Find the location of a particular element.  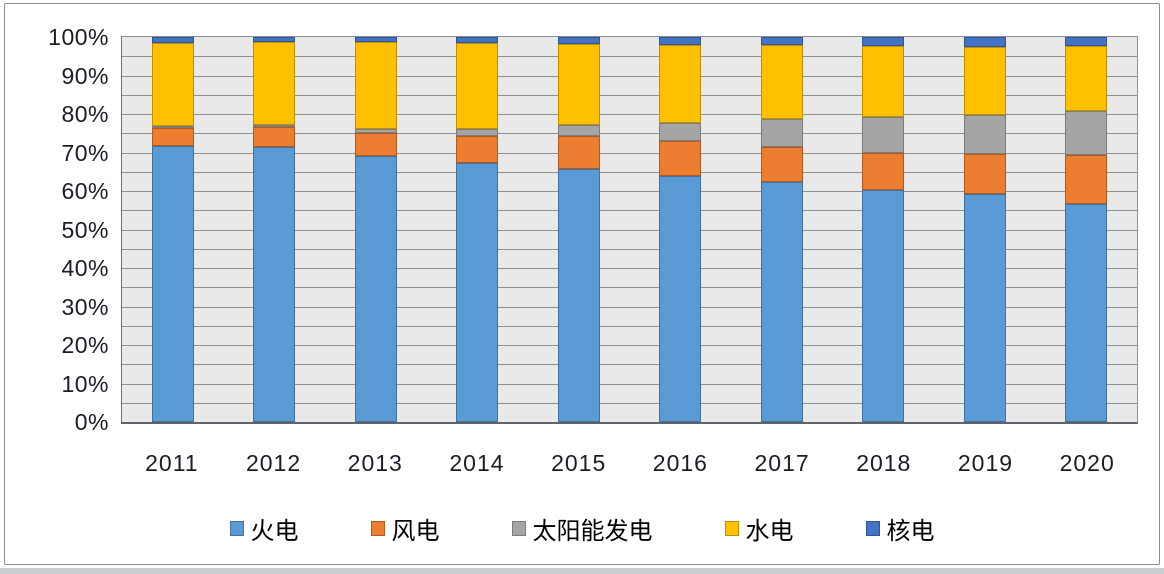

x-tick-label: 2020 is located at coordinates (1087, 463).